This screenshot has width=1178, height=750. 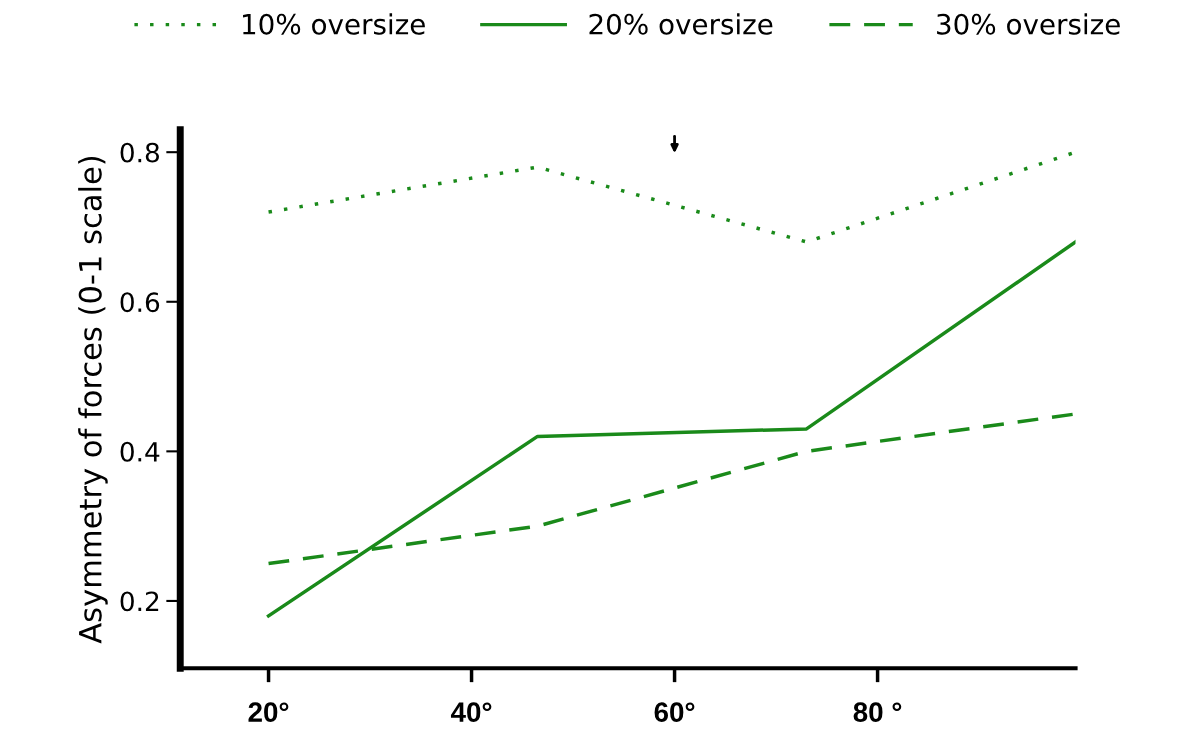 I want to click on y-tick-label: 0.6, so click(x=140, y=302).